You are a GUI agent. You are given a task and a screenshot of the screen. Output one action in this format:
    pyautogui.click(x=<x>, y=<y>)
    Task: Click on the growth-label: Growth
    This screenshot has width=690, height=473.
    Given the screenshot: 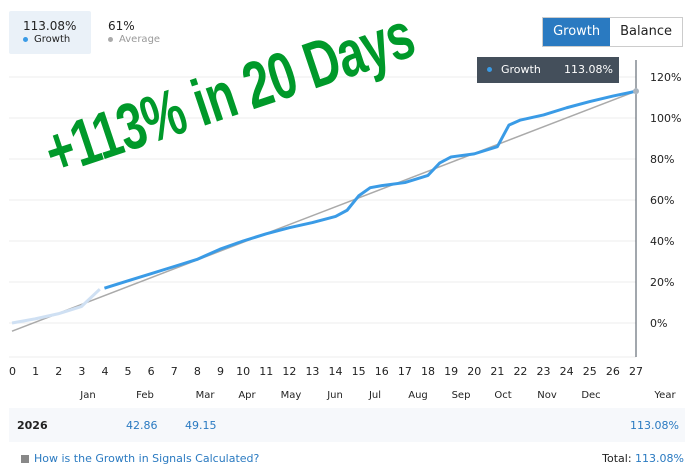 What is the action you would take?
    pyautogui.click(x=52, y=39)
    